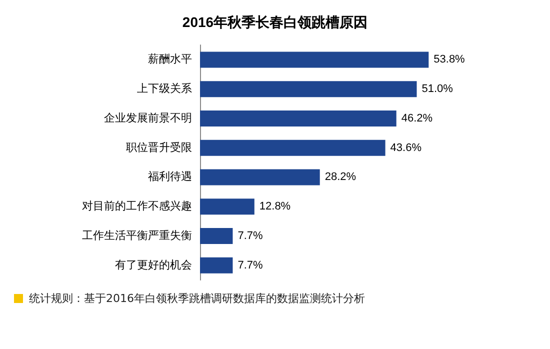  Describe the element at coordinates (137, 235) in the screenshot. I see `y-tick-label: 工作生活平衡严重失衡` at that location.